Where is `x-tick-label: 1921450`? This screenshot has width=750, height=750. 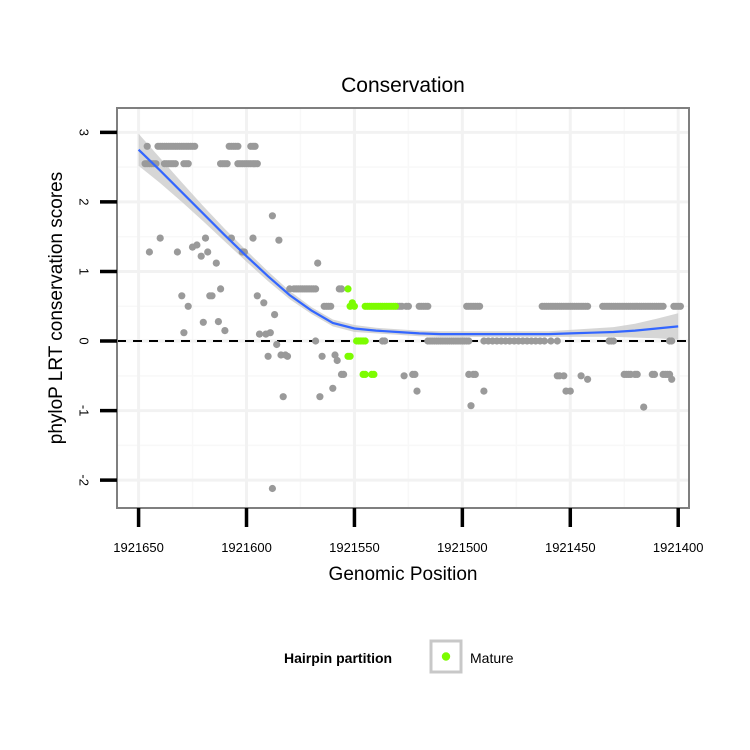 x-tick-label: 1921450 is located at coordinates (570, 547).